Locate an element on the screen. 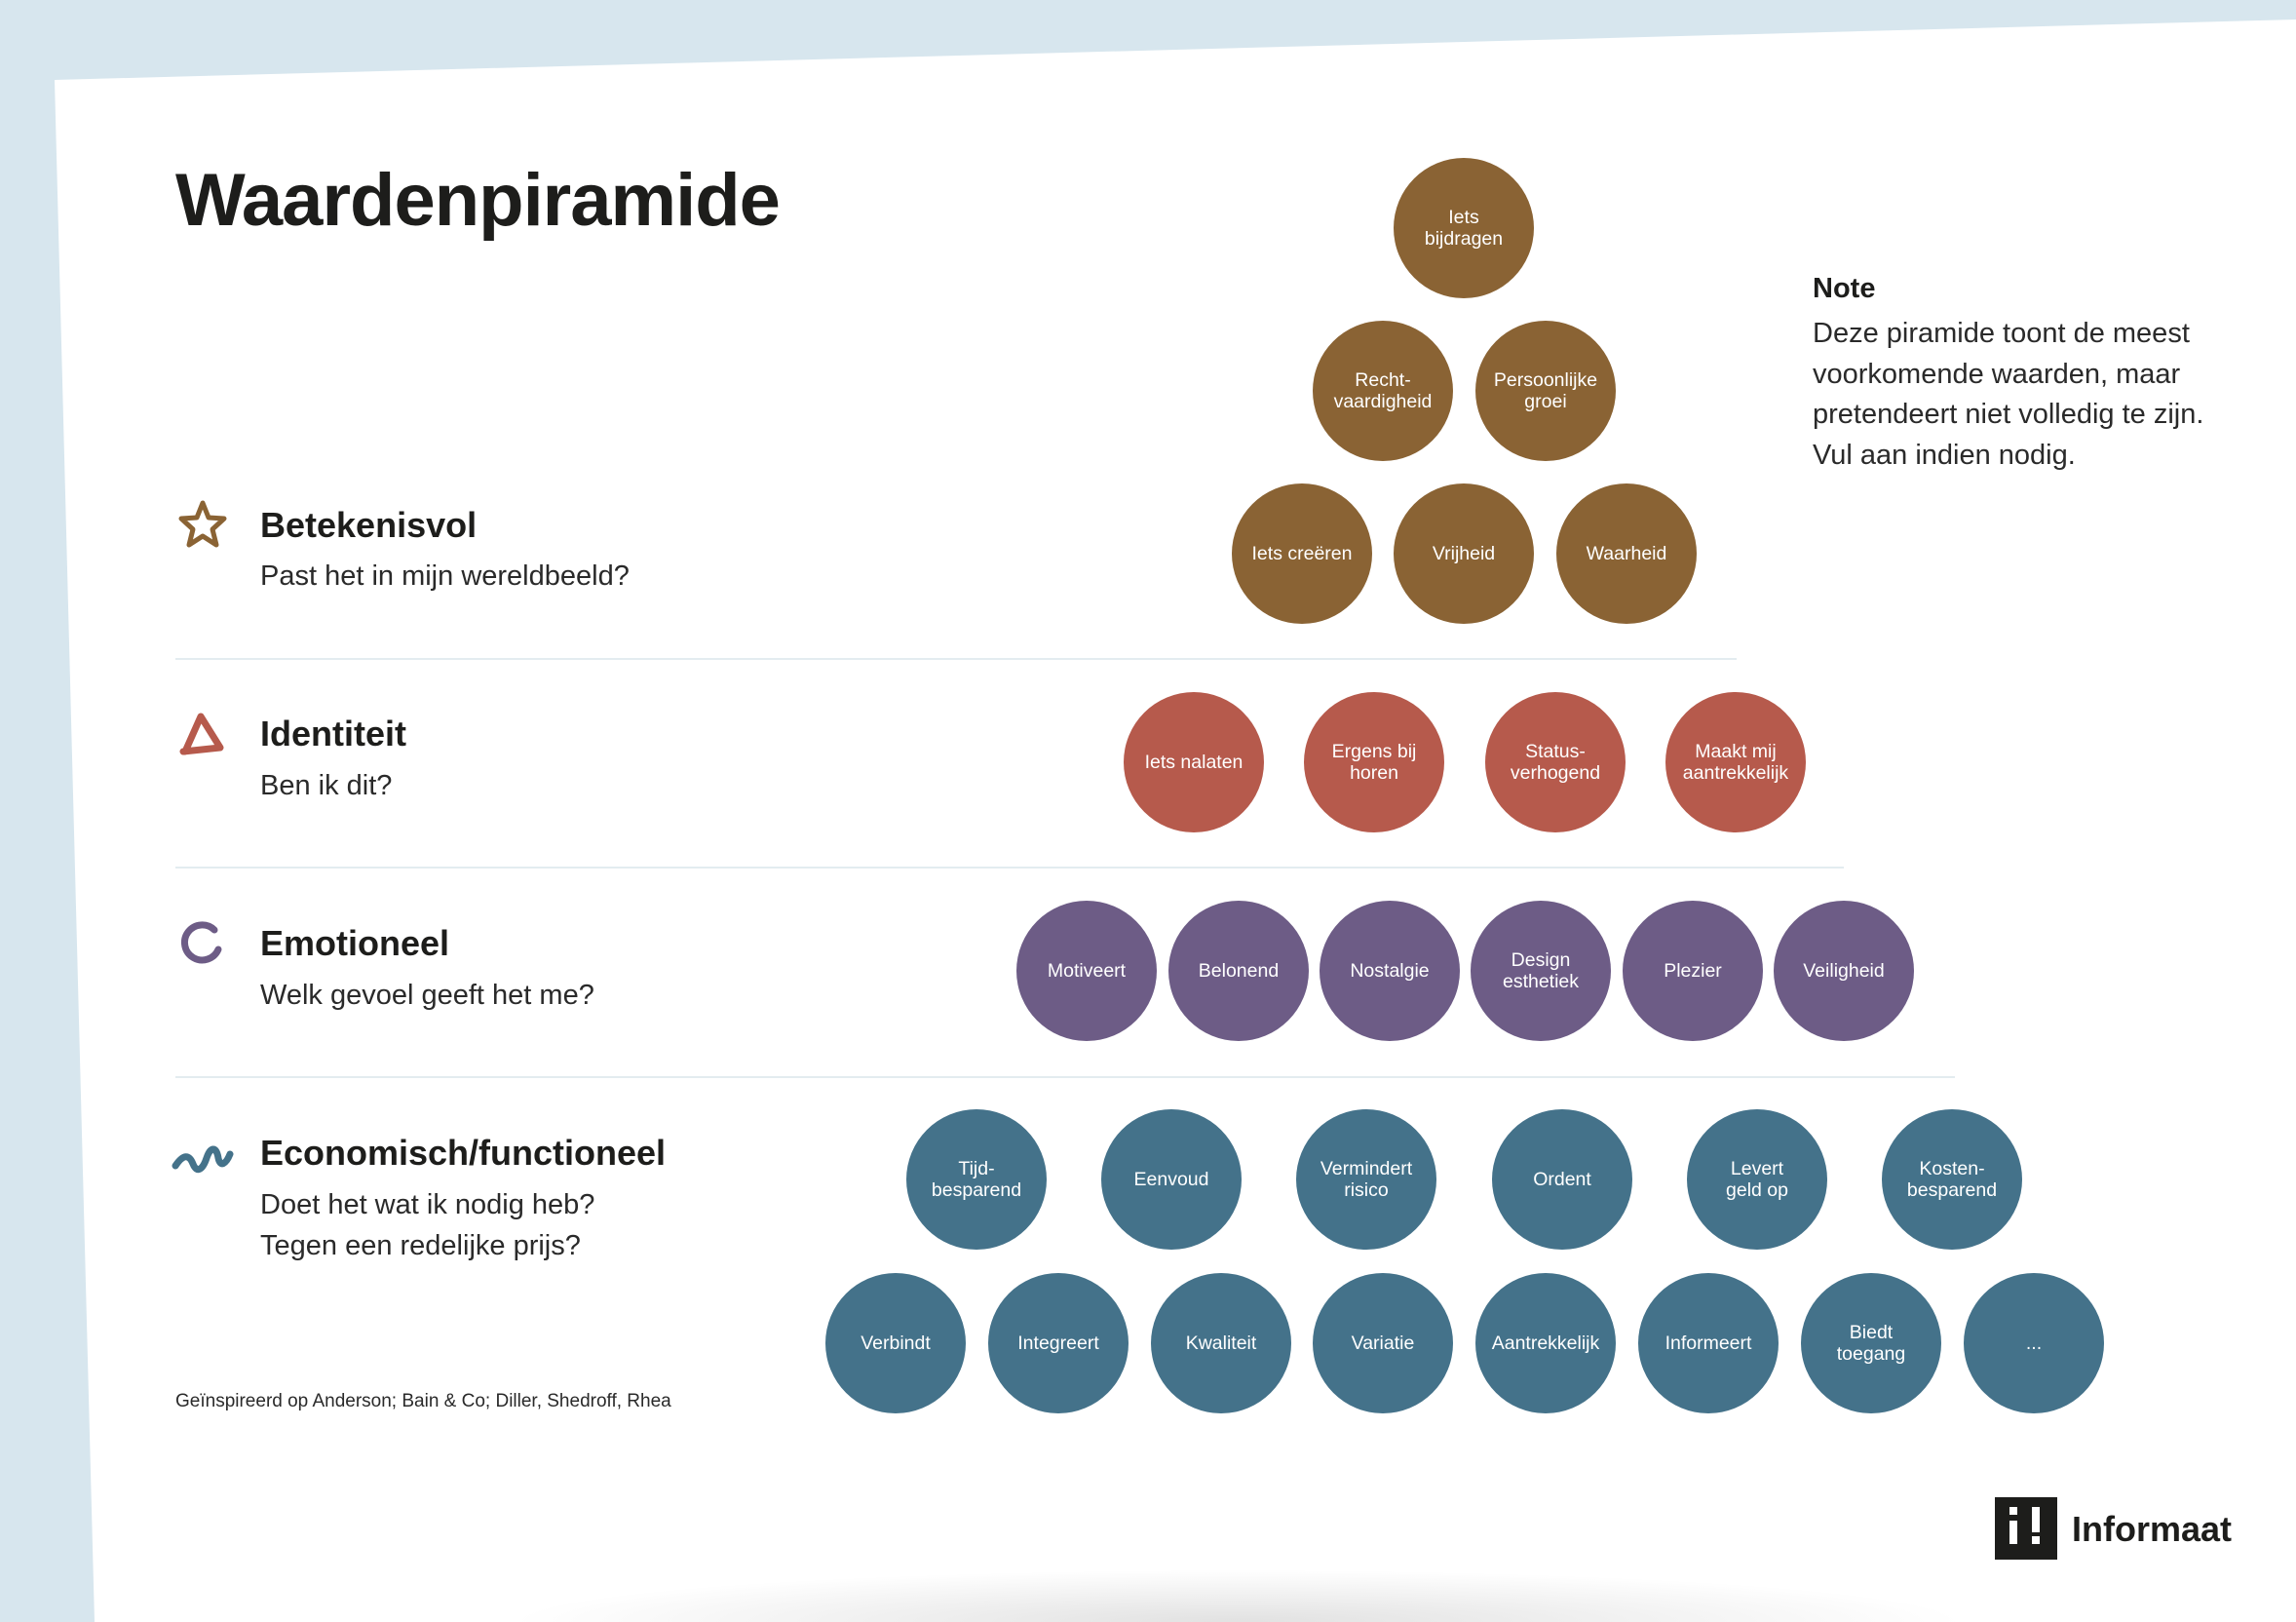 This screenshot has width=2296, height=1622. value-circle: Persoonlijke groei is located at coordinates (1545, 391).